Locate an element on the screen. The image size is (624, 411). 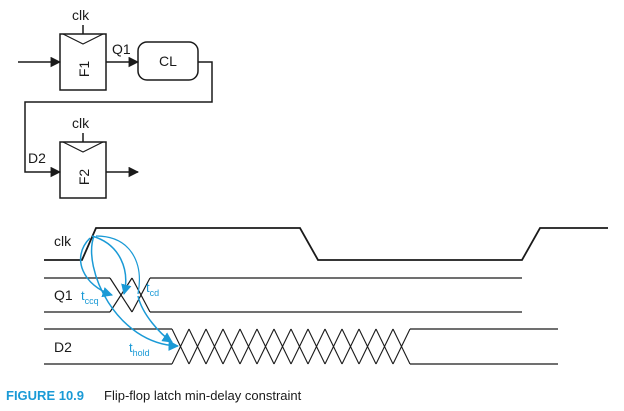
caption-text: Flip-flop latch min-delay constraint is located at coordinates (203, 395).